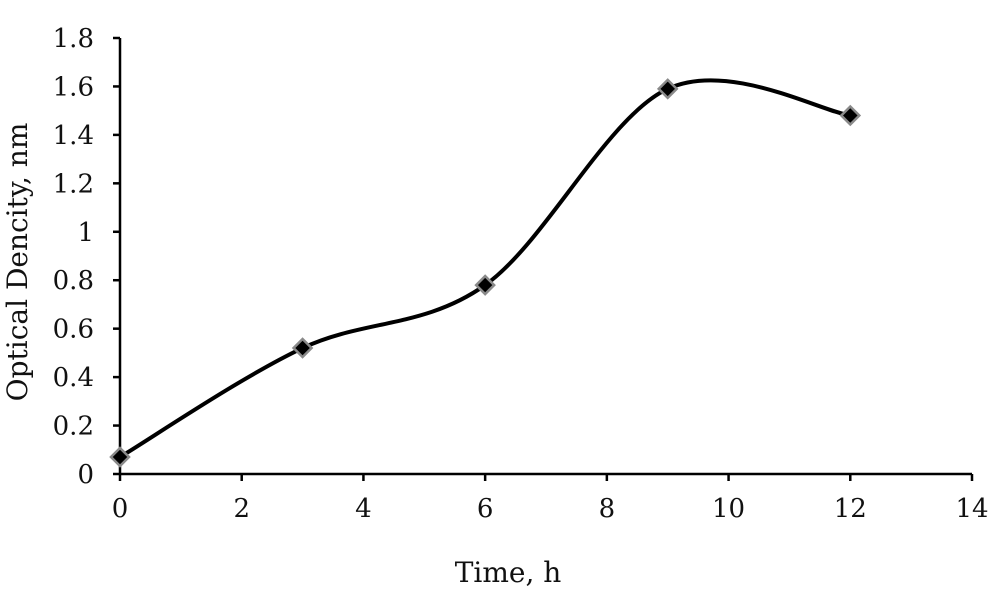 The image size is (1000, 606). I want to click on x-tick-label: 6, so click(485, 509).